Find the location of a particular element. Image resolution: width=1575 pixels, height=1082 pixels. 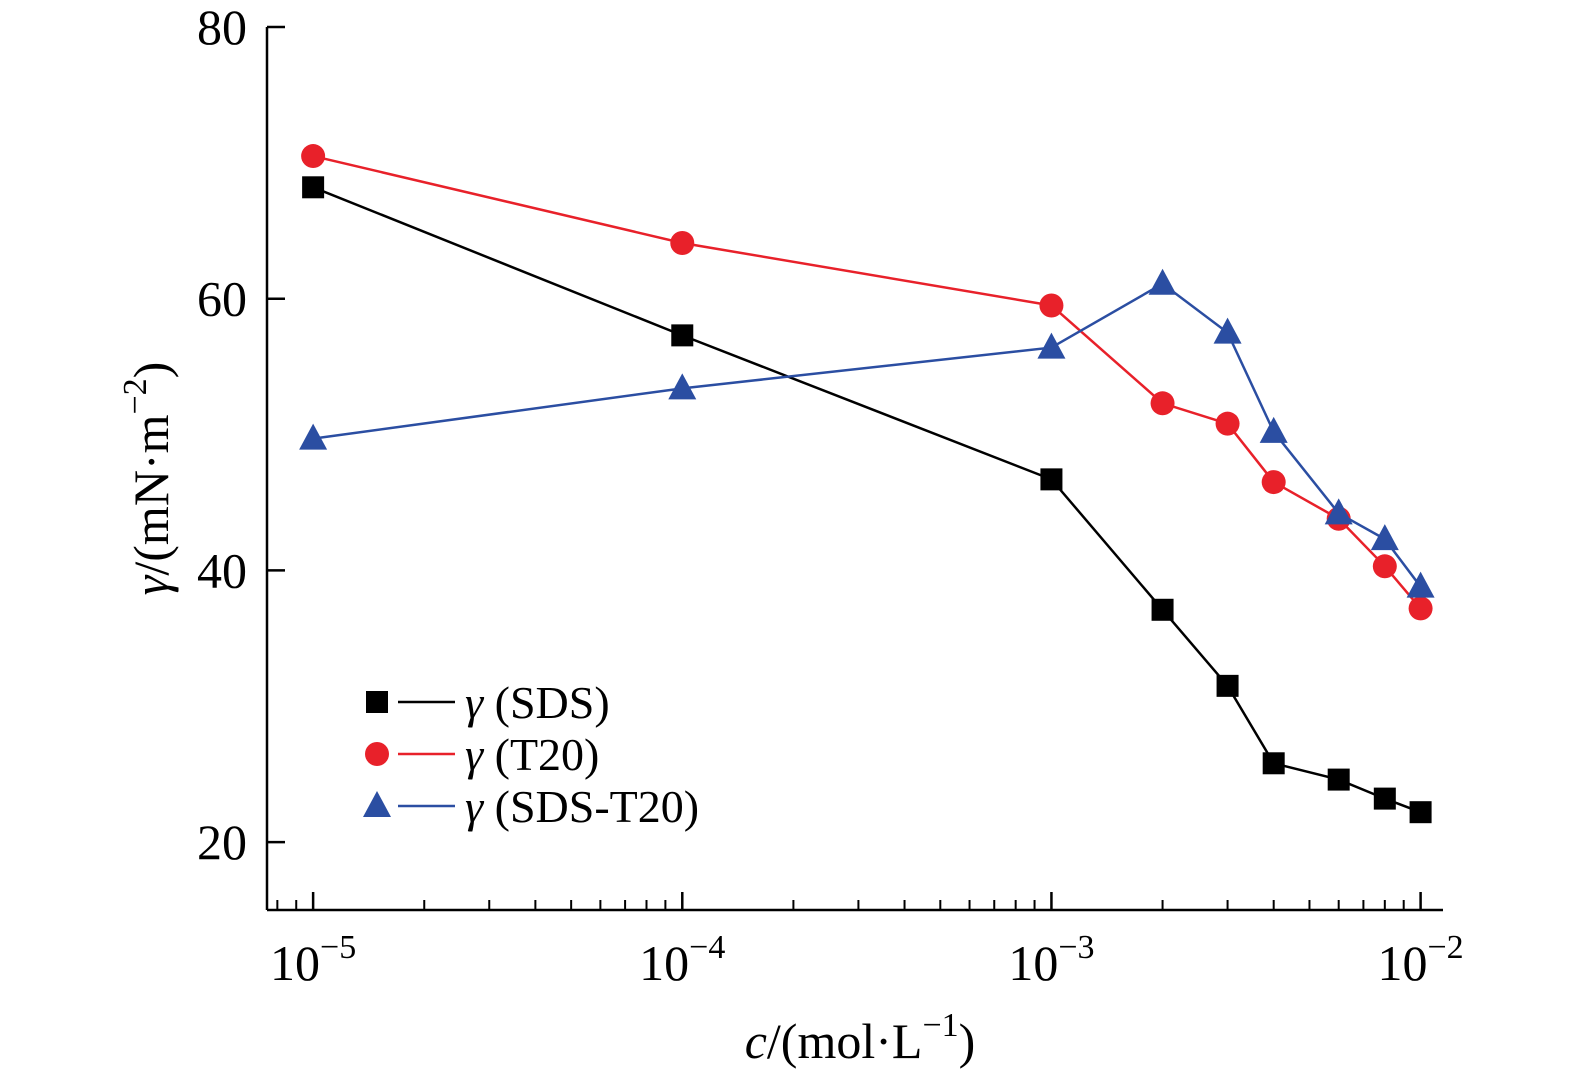

legend-item: γ (SDS-T20) is located at coordinates (531, 806).